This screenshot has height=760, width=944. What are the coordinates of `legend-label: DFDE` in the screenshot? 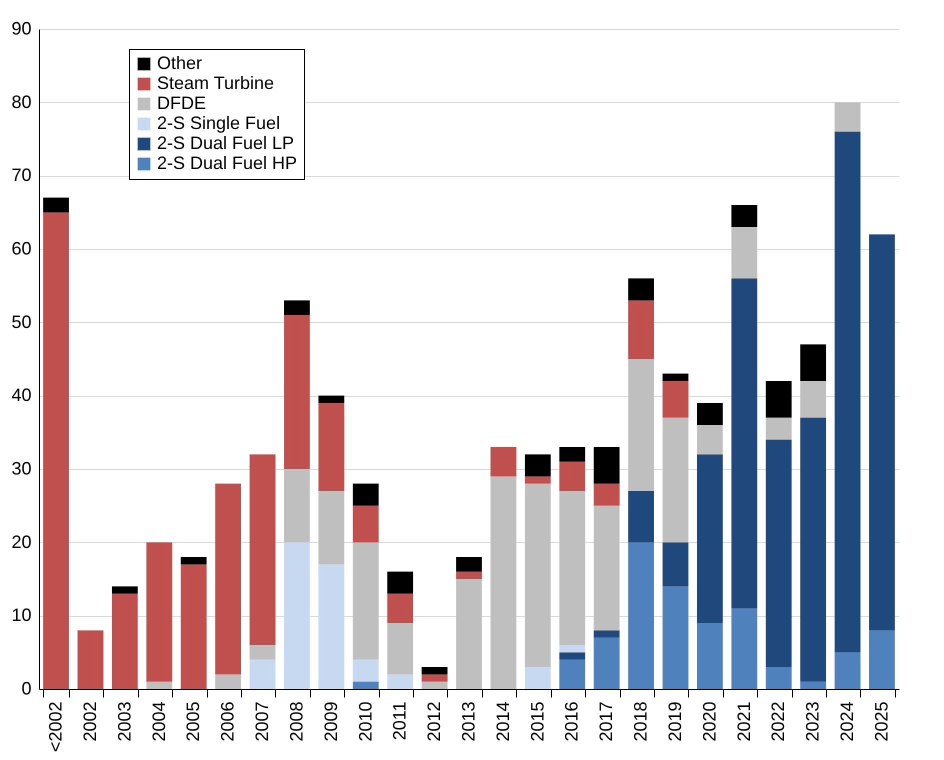 It's located at (181, 103).